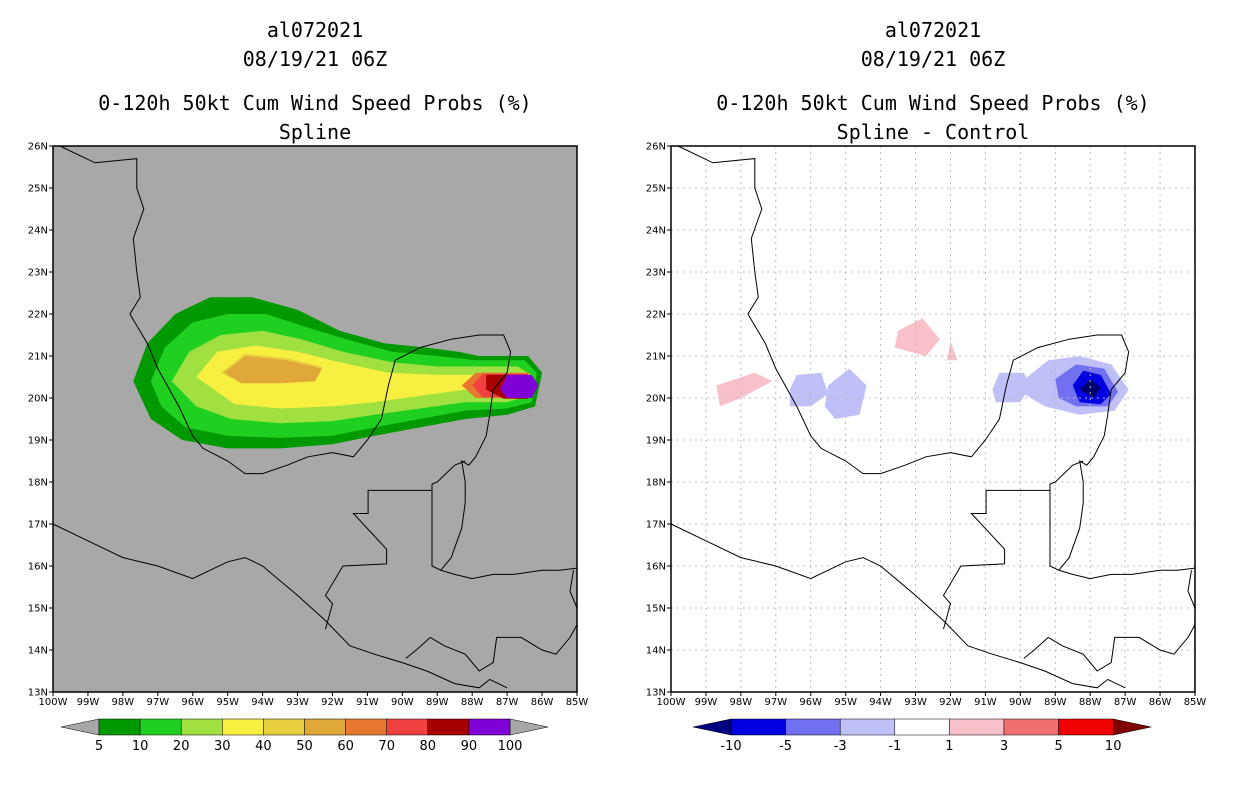 The height and width of the screenshot is (800, 1236). I want to click on lat-tick-label: 15N, so click(656, 609).